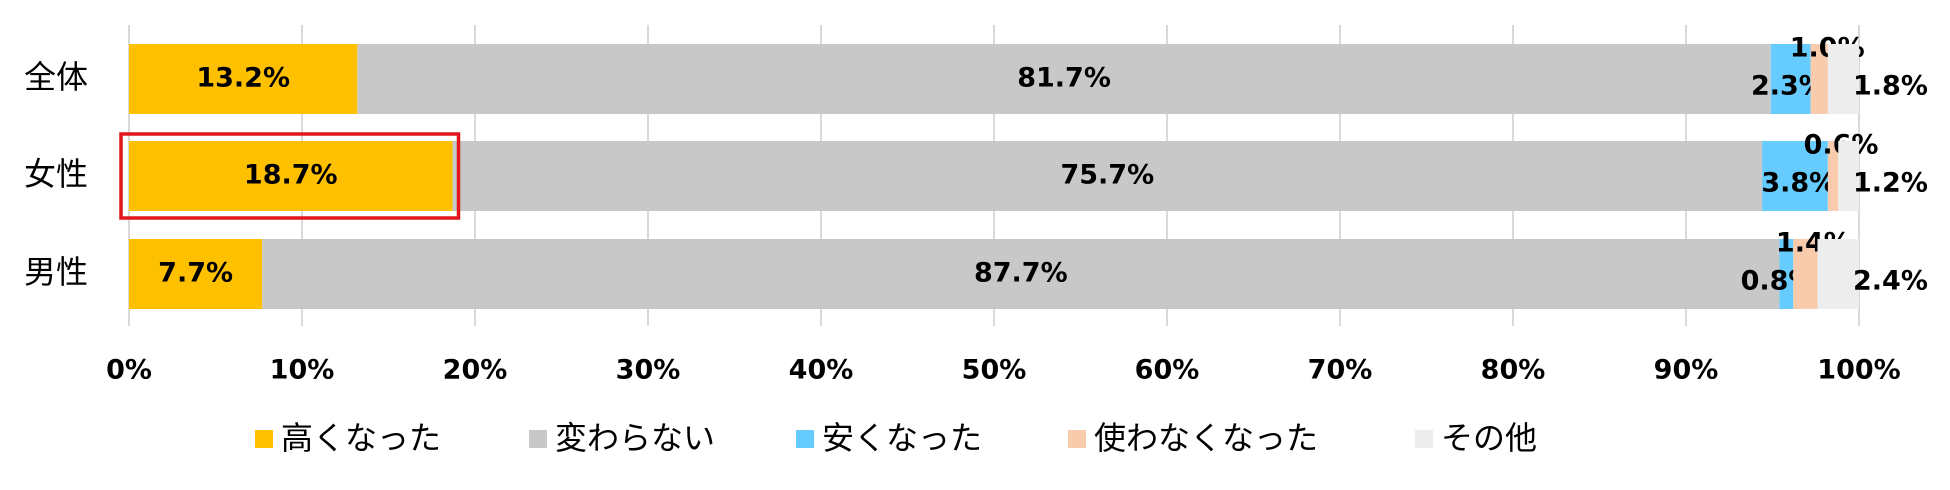 The image size is (1950, 490). What do you see at coordinates (1340, 370) in the screenshot?
I see `x-tick-label: 70%` at bounding box center [1340, 370].